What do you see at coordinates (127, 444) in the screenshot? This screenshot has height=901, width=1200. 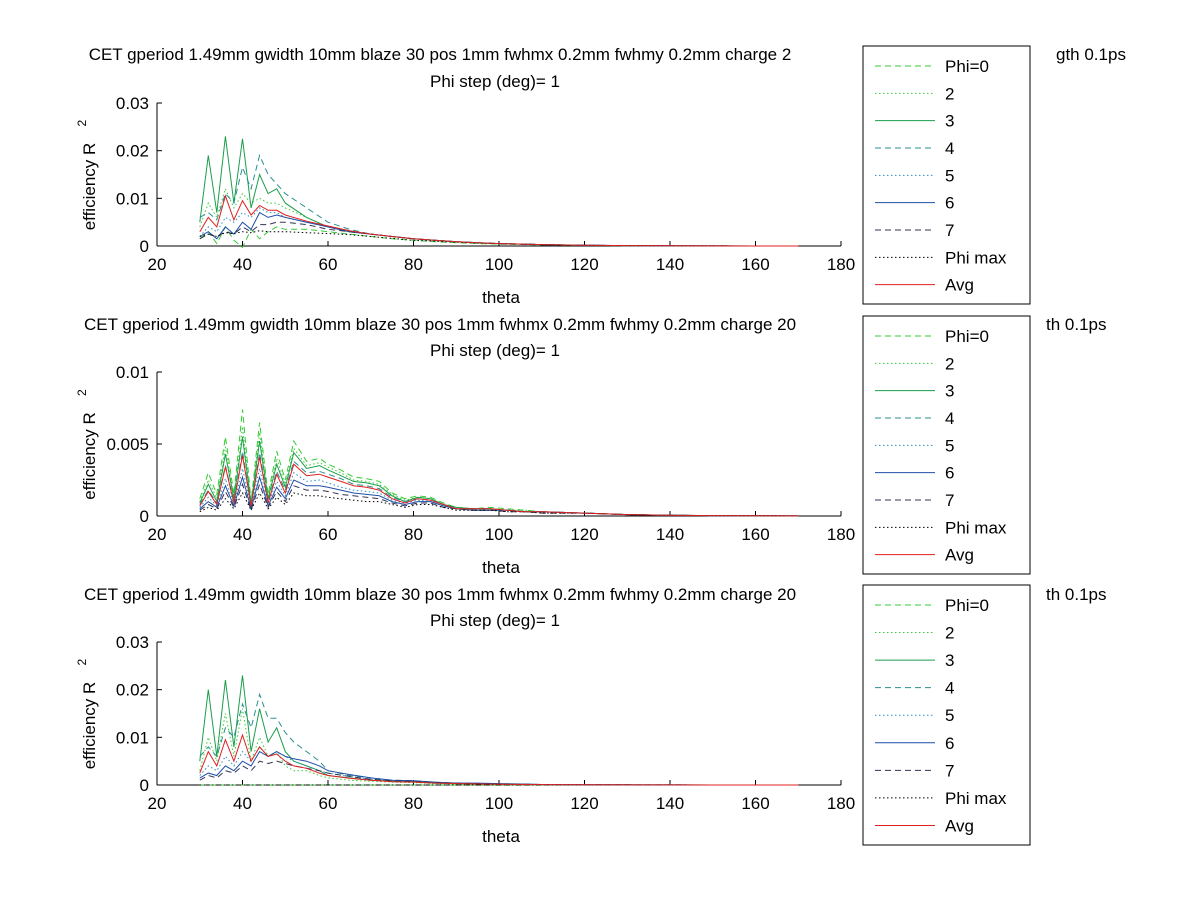 I see `y-tick-label: 0.005` at bounding box center [127, 444].